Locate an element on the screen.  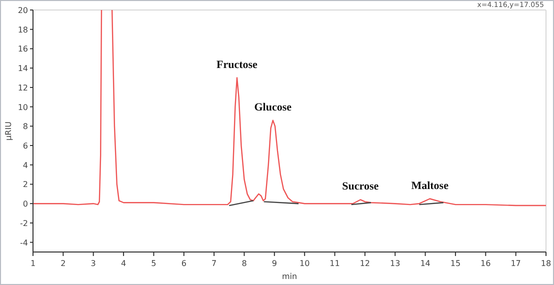
annotation: Sucrose is located at coordinates (360, 186).